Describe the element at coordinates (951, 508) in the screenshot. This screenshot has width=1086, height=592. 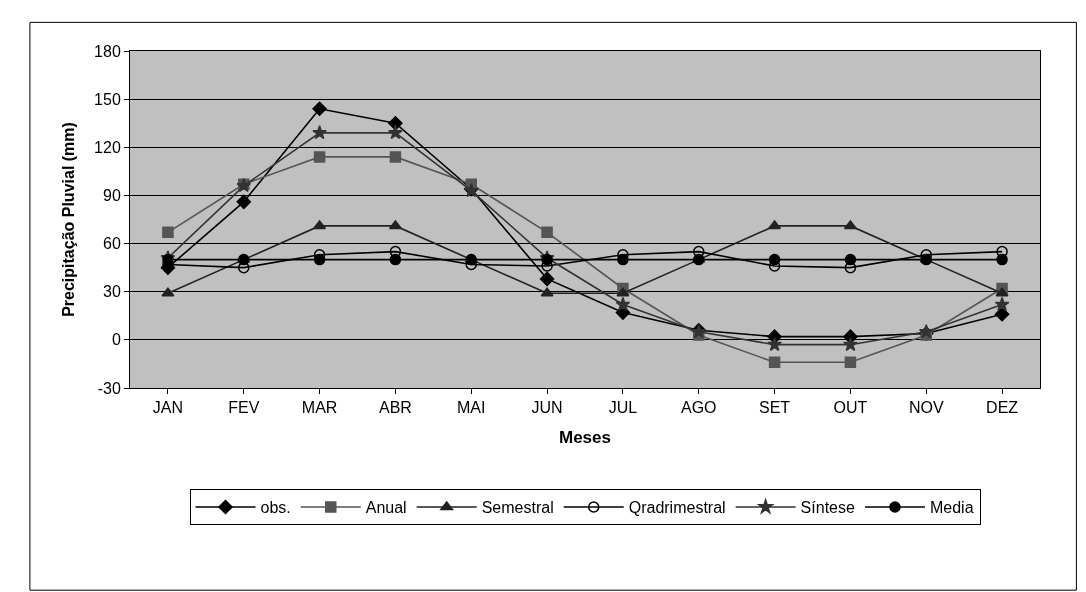
I see `legend-label: Media` at that location.